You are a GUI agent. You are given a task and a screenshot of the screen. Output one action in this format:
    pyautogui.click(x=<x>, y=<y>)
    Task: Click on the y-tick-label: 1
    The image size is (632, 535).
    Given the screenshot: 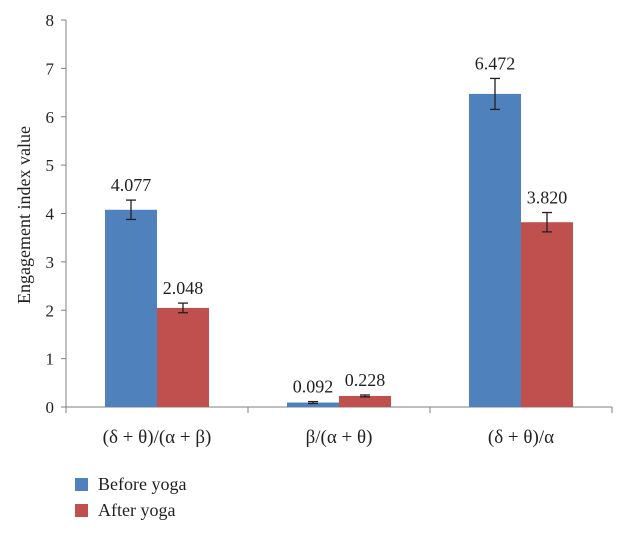 What is the action you would take?
    pyautogui.click(x=50, y=359)
    